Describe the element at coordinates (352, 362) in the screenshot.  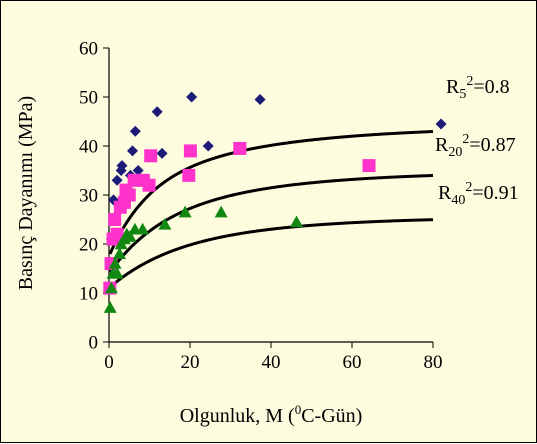
I see `x-tick-label: 60` at that location.